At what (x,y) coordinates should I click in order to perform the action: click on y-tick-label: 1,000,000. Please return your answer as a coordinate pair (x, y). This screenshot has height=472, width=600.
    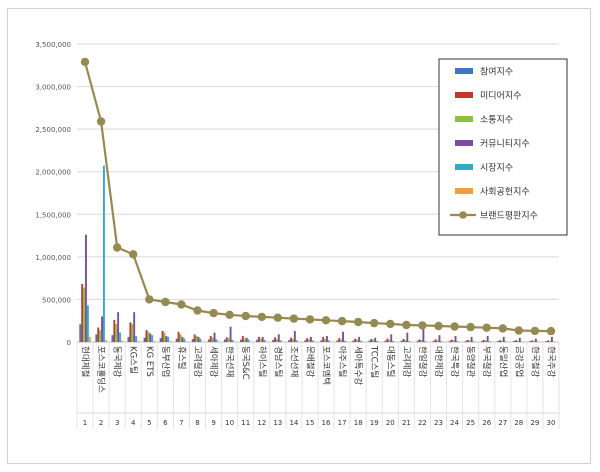
    Looking at the image, I should click on (53, 258).